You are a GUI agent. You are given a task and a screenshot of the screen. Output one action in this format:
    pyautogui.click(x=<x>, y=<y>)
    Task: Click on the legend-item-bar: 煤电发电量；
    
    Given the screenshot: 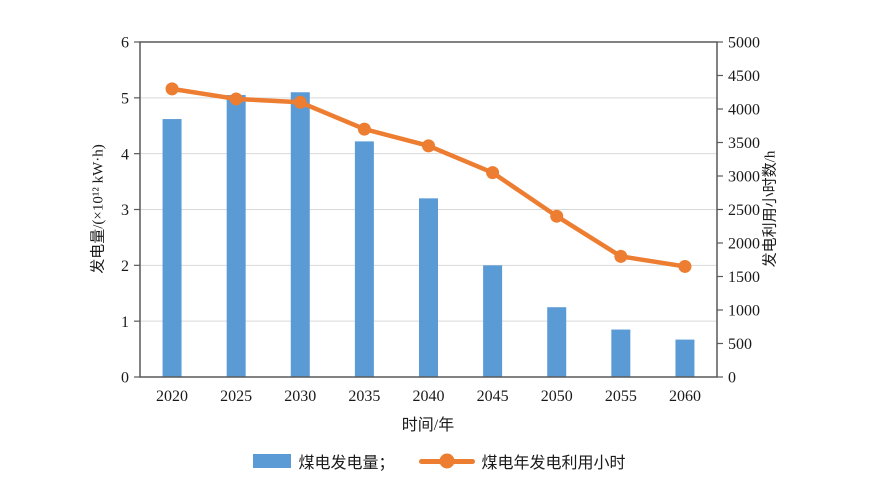 What is the action you would take?
    pyautogui.click(x=324, y=461)
    